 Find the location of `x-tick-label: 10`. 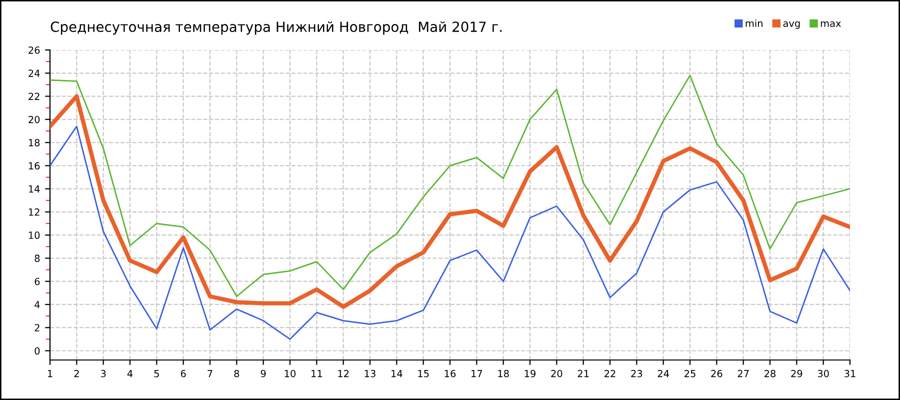

x-tick-label: 10 is located at coordinates (290, 374).